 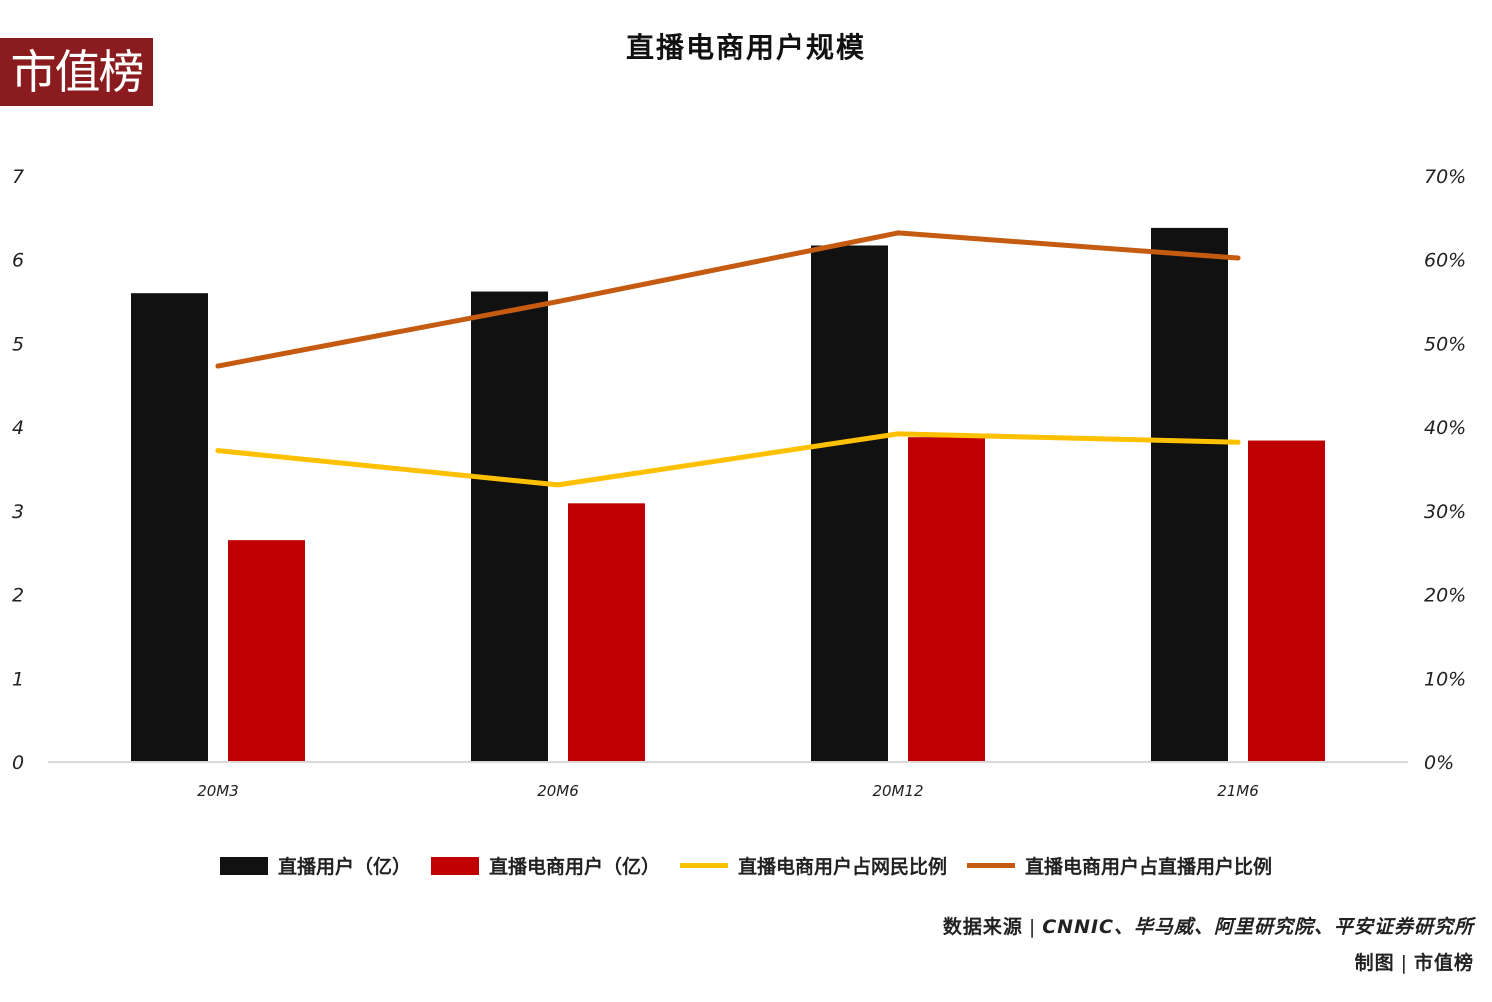 What do you see at coordinates (1374, 963) in the screenshot?
I see `credit-label: 制图` at bounding box center [1374, 963].